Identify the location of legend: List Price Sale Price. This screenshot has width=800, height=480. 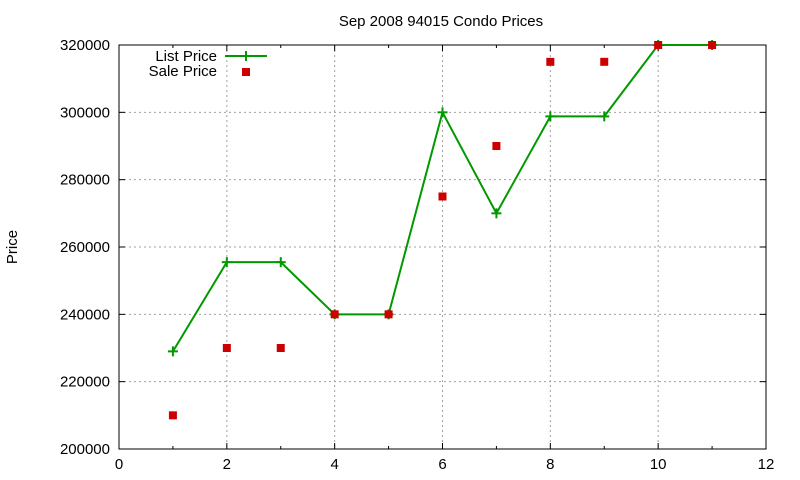
(208, 64).